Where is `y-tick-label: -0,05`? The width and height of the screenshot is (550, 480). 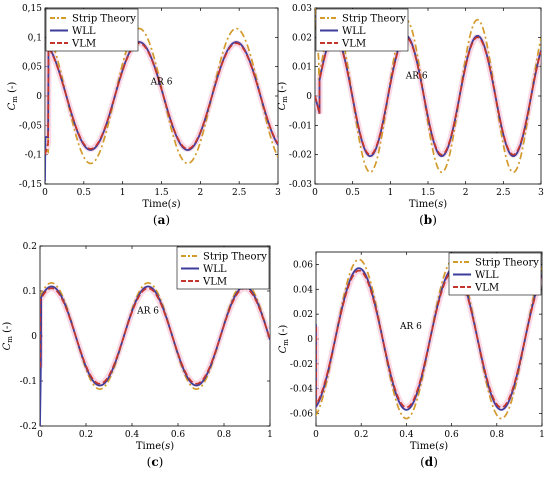 y-tick-label: -0,05 is located at coordinates (30, 126).